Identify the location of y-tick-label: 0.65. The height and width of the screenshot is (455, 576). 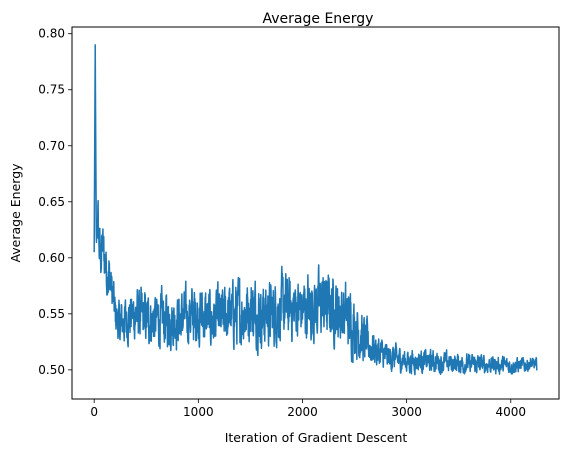
(51, 202).